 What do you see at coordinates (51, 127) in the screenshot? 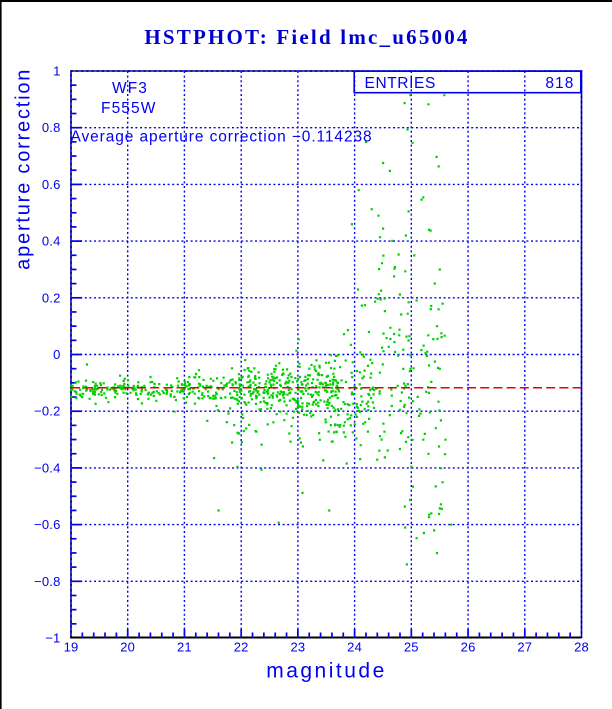
I see `svg-text: 0.8` at bounding box center [51, 127].